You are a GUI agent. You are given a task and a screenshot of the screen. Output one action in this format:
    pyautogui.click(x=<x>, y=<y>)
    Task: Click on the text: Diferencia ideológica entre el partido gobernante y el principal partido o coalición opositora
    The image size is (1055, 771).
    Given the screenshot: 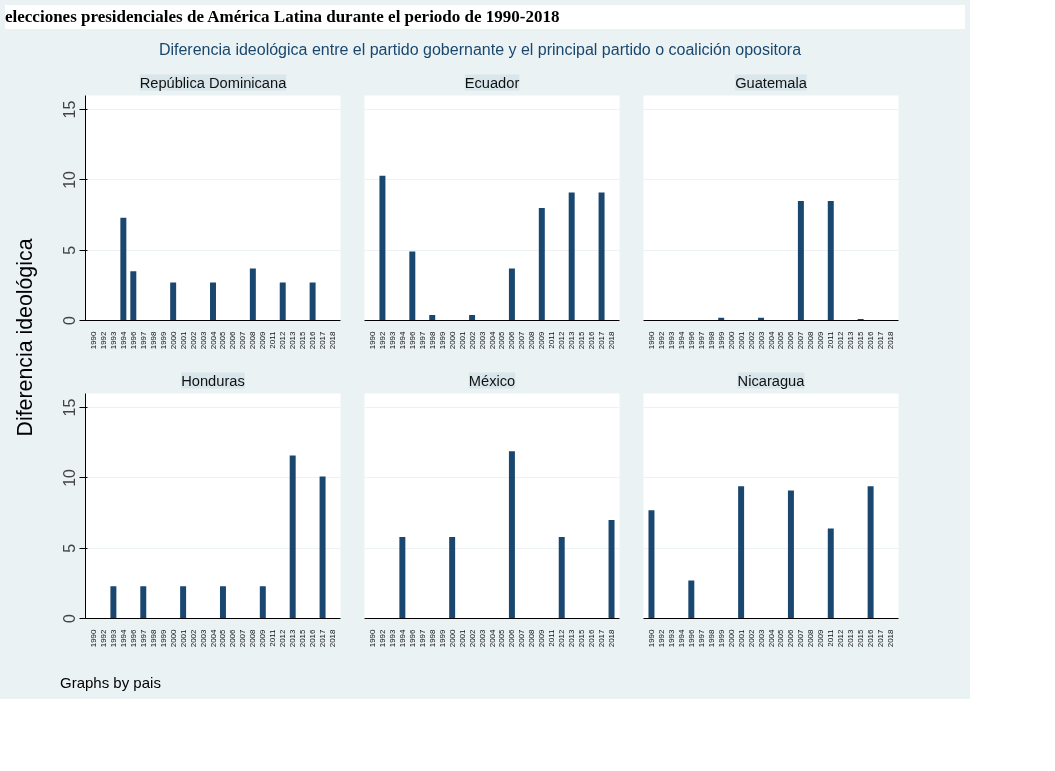 What is the action you would take?
    pyautogui.click(x=480, y=50)
    